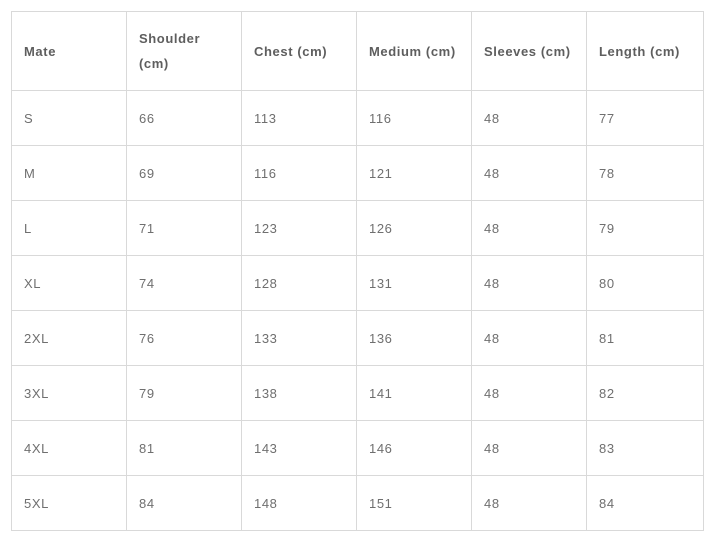  I want to click on table-cell: 128, so click(299, 283).